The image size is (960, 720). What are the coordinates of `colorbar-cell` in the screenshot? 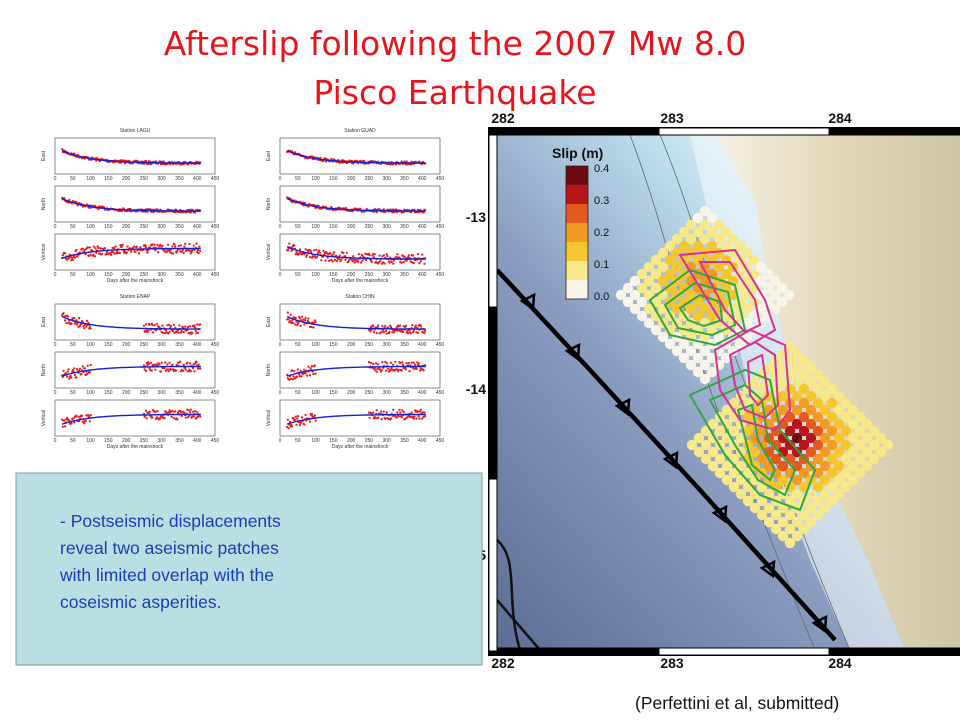 It's located at (577, 175).